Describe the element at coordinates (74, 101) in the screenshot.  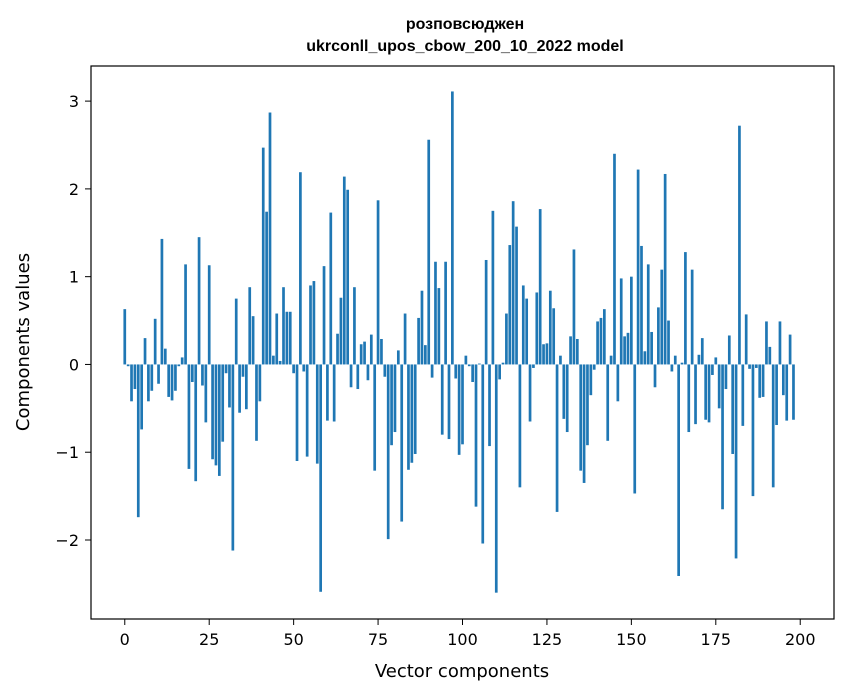
I see `y-tick-label: 3` at that location.